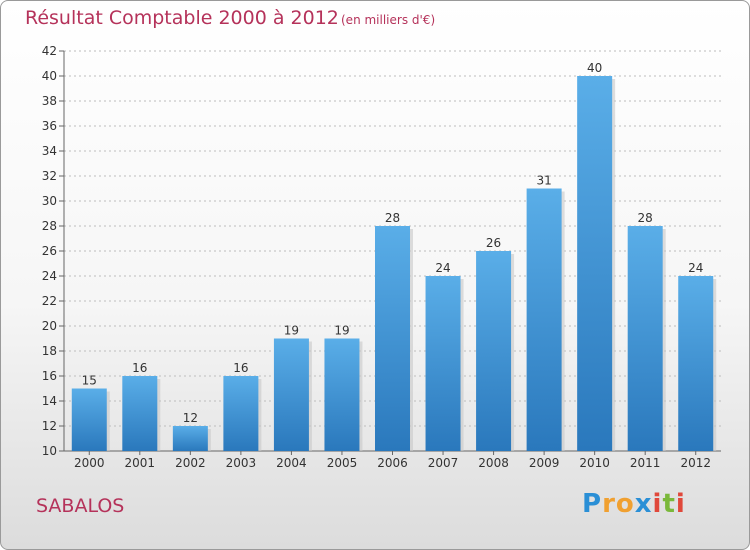 The height and width of the screenshot is (550, 750). I want to click on x-tick-label: 2005, so click(342, 463).